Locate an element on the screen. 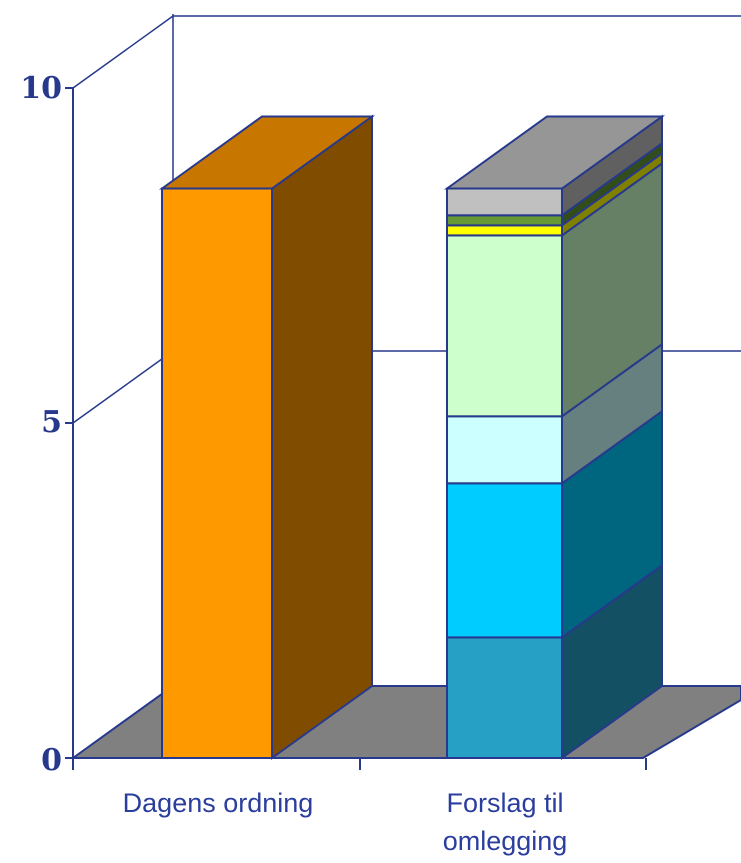 The height and width of the screenshot is (863, 741). x-category-label-line-1: Forslag til is located at coordinates (504, 803).